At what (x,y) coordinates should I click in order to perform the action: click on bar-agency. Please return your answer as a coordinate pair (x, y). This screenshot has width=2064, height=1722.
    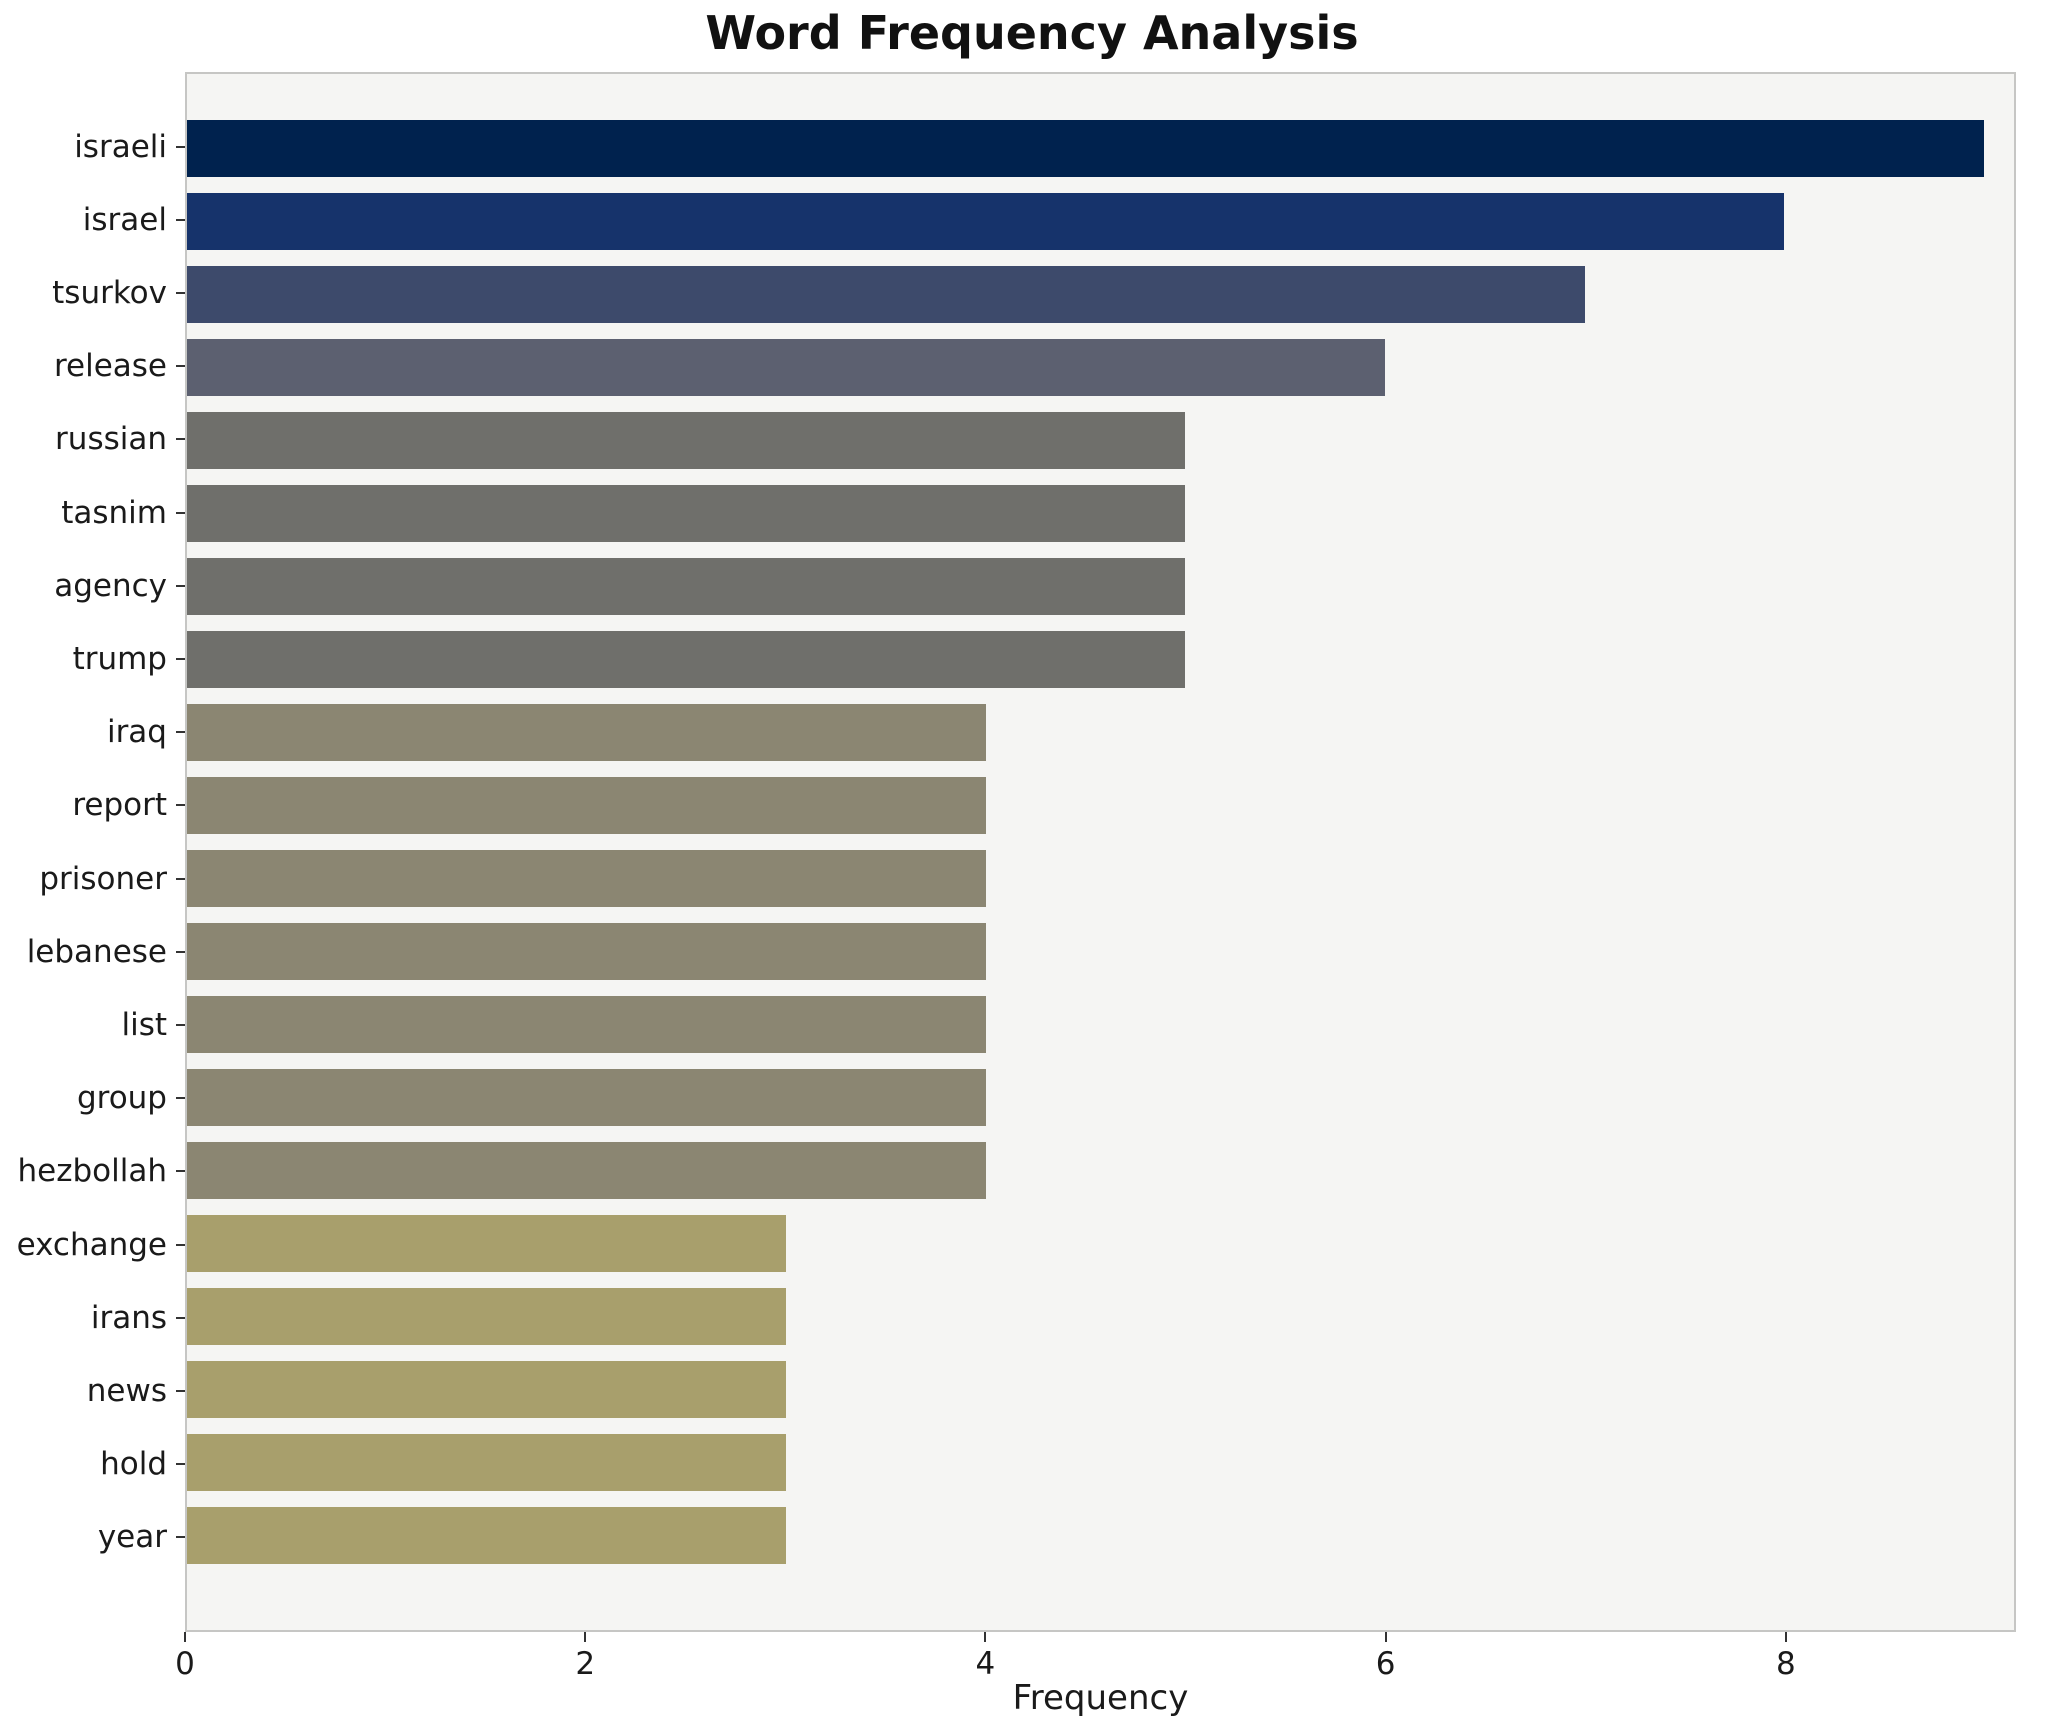
    Looking at the image, I should click on (686, 586).